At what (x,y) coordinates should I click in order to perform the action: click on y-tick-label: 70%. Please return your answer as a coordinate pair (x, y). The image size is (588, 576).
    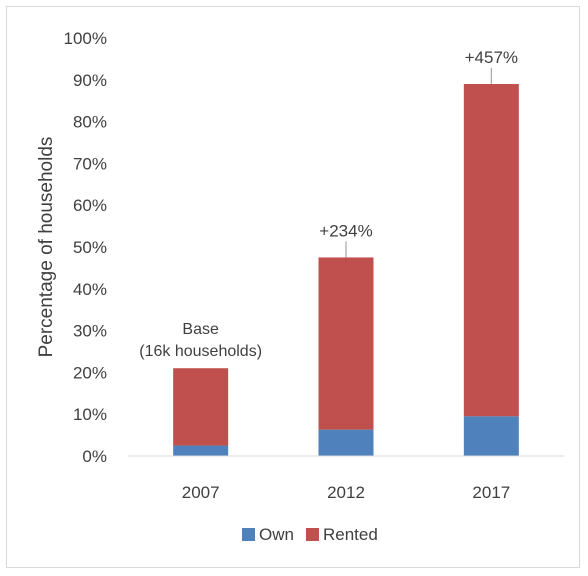
    Looking at the image, I should click on (90, 163).